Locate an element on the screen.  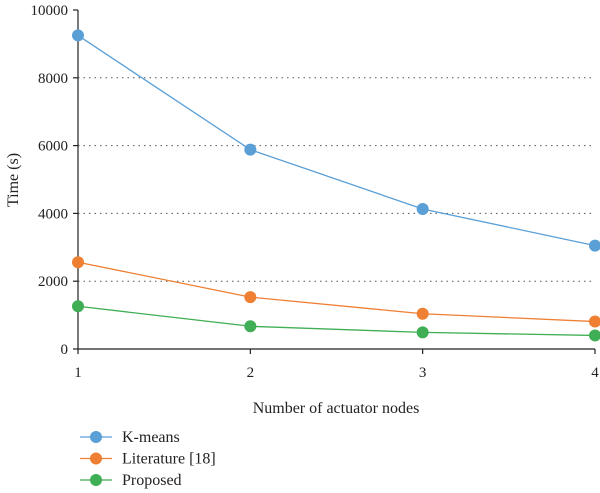
legend-label: K-means is located at coordinates (151, 437).